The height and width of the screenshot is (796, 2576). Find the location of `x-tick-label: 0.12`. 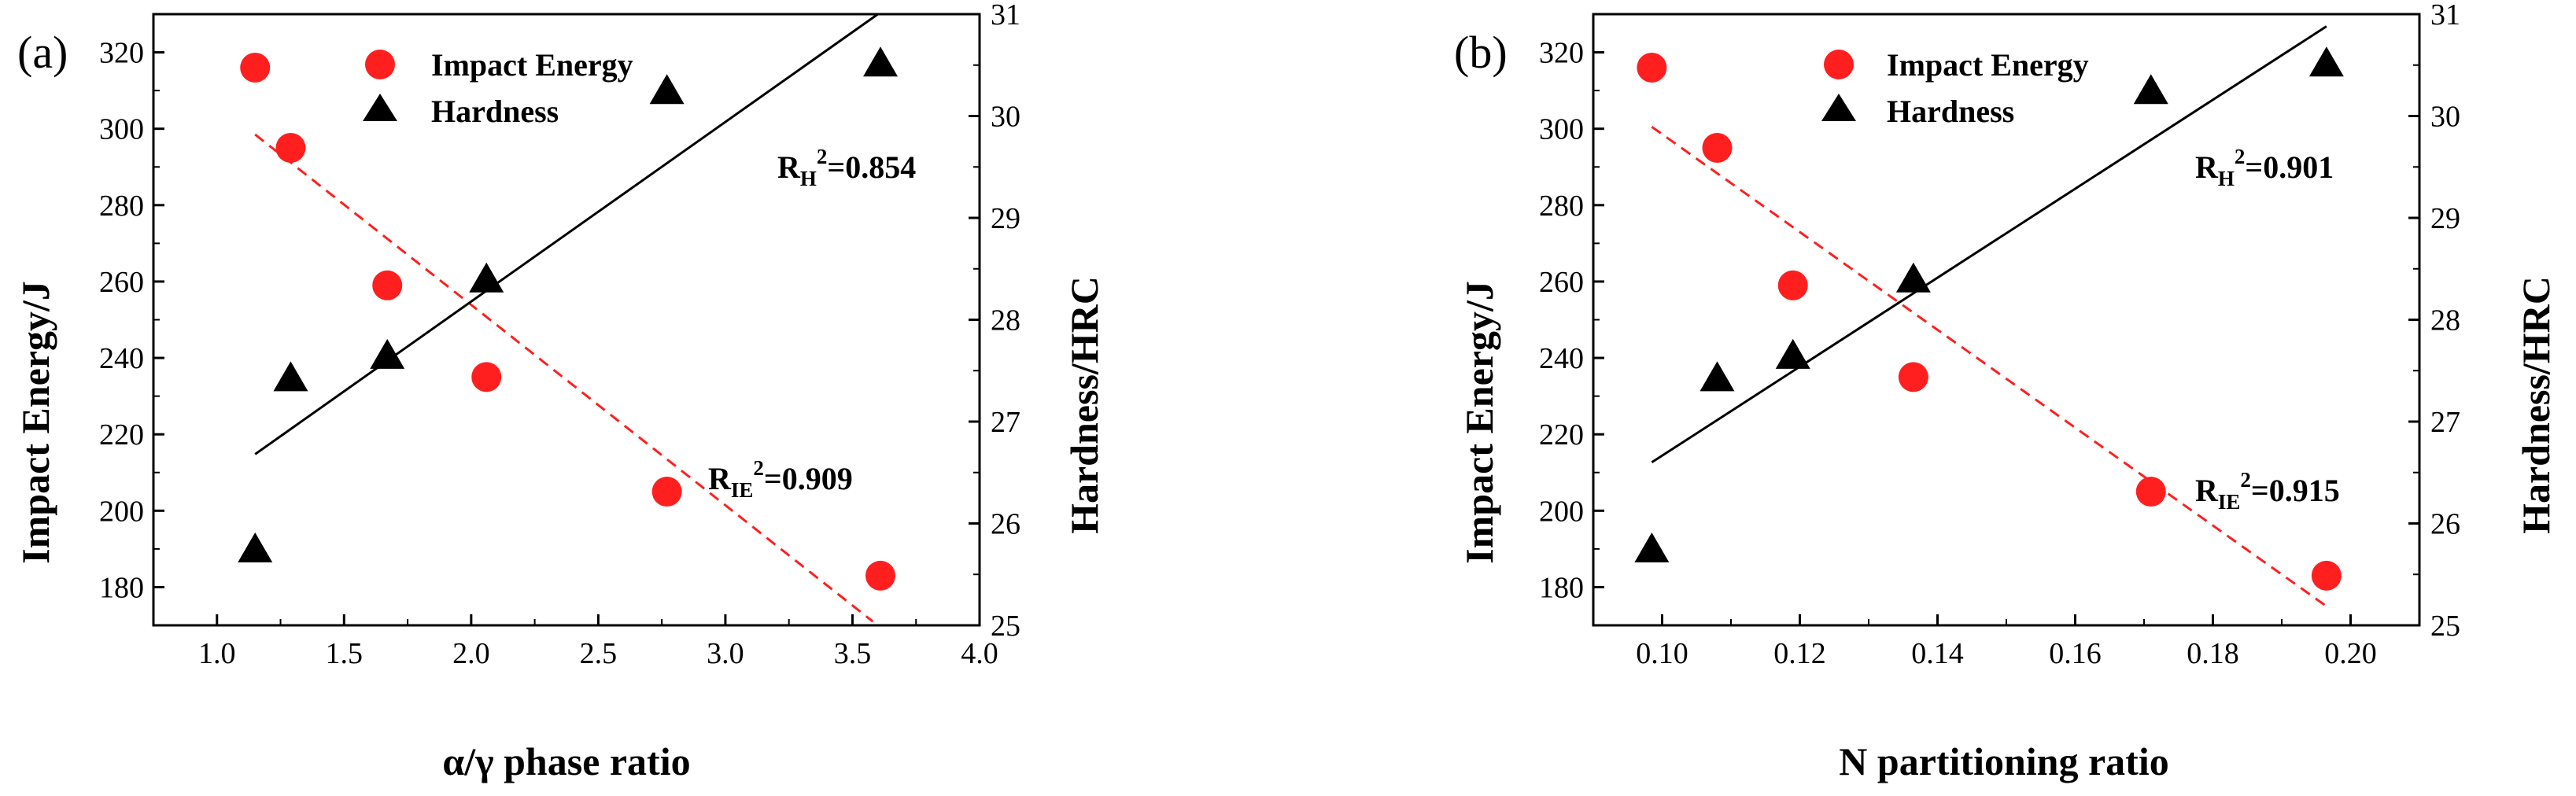

x-tick-label: 0.12 is located at coordinates (1799, 653).